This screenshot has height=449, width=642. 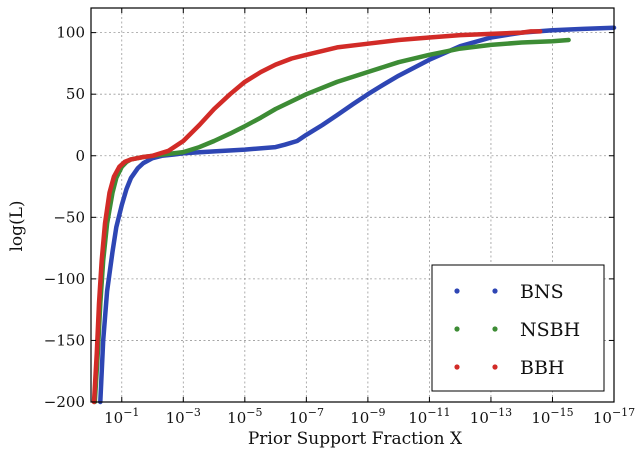 What do you see at coordinates (306, 416) in the screenshot?
I see `x-tick-label: 10⁻⁷` at bounding box center [306, 416].